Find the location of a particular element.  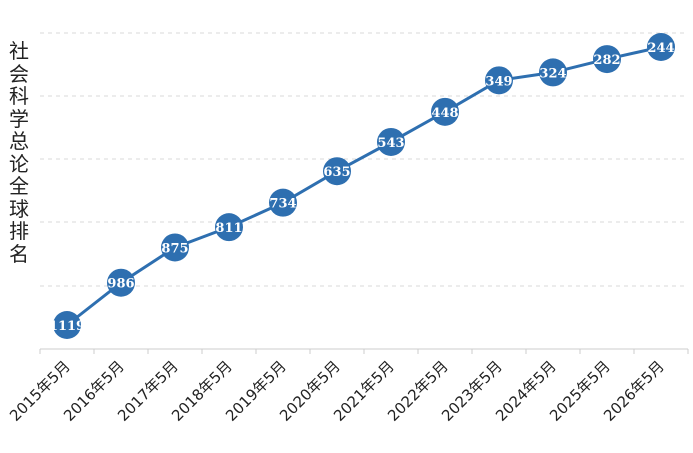

x-axis is located at coordinates (364, 351).